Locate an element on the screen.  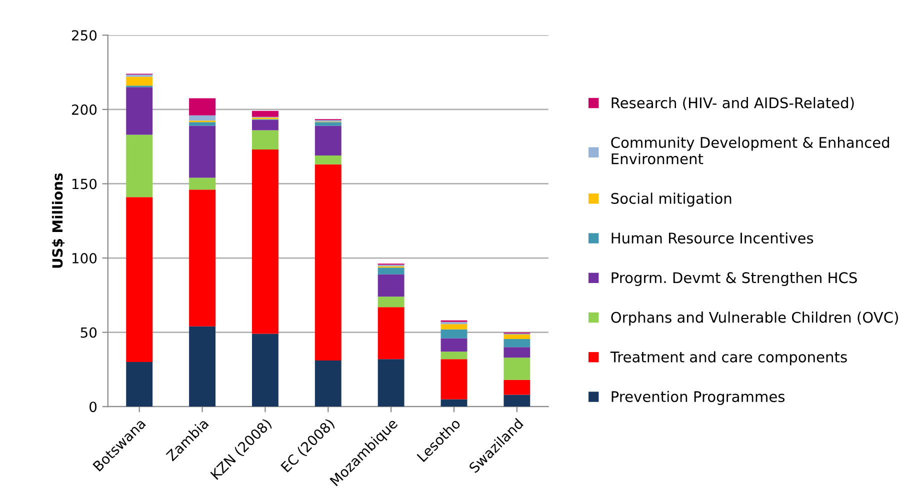
y-tick-label: 100 is located at coordinates (84, 258).